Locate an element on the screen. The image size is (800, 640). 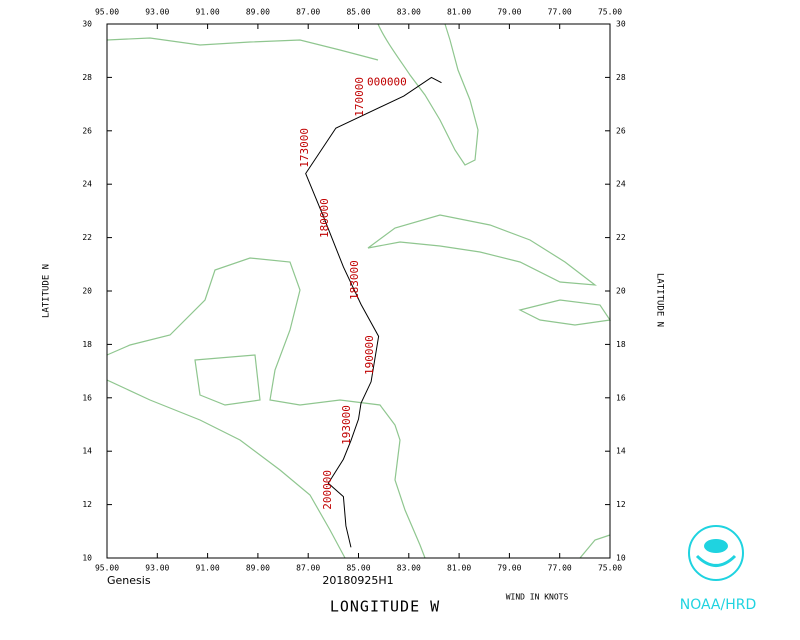
y-axis-label: LATITUDE N is located at coordinates (47, 291).